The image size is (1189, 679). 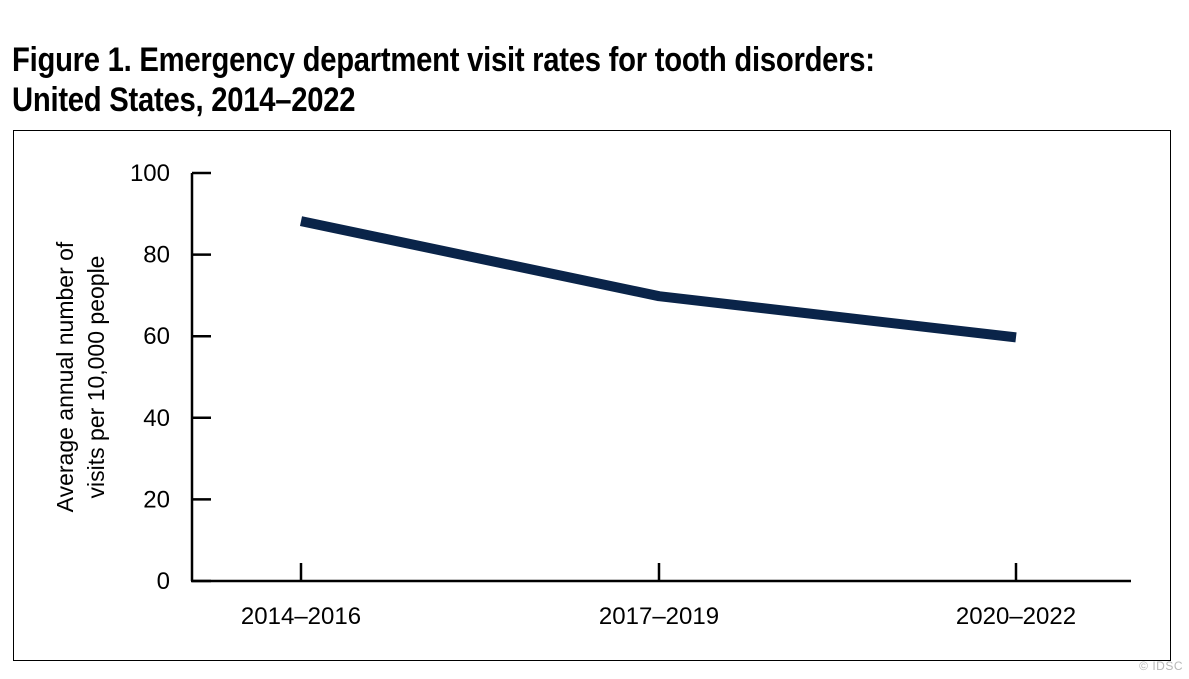 I want to click on figure-title-line-2: United States, 2014–2022, so click(x=184, y=100).